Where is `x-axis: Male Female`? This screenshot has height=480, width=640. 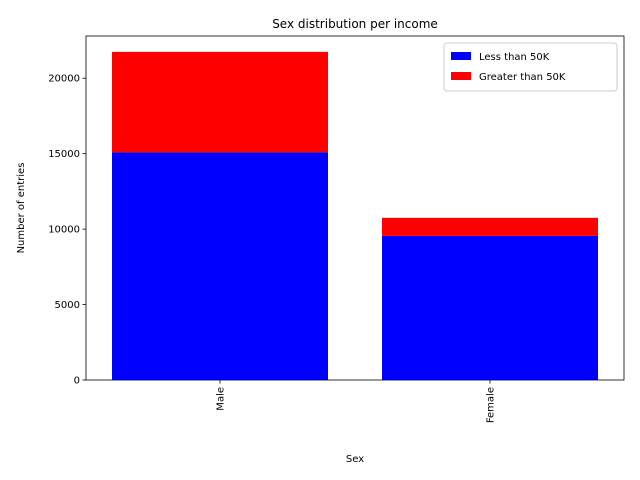 x-axis: Male Female is located at coordinates (356, 401).